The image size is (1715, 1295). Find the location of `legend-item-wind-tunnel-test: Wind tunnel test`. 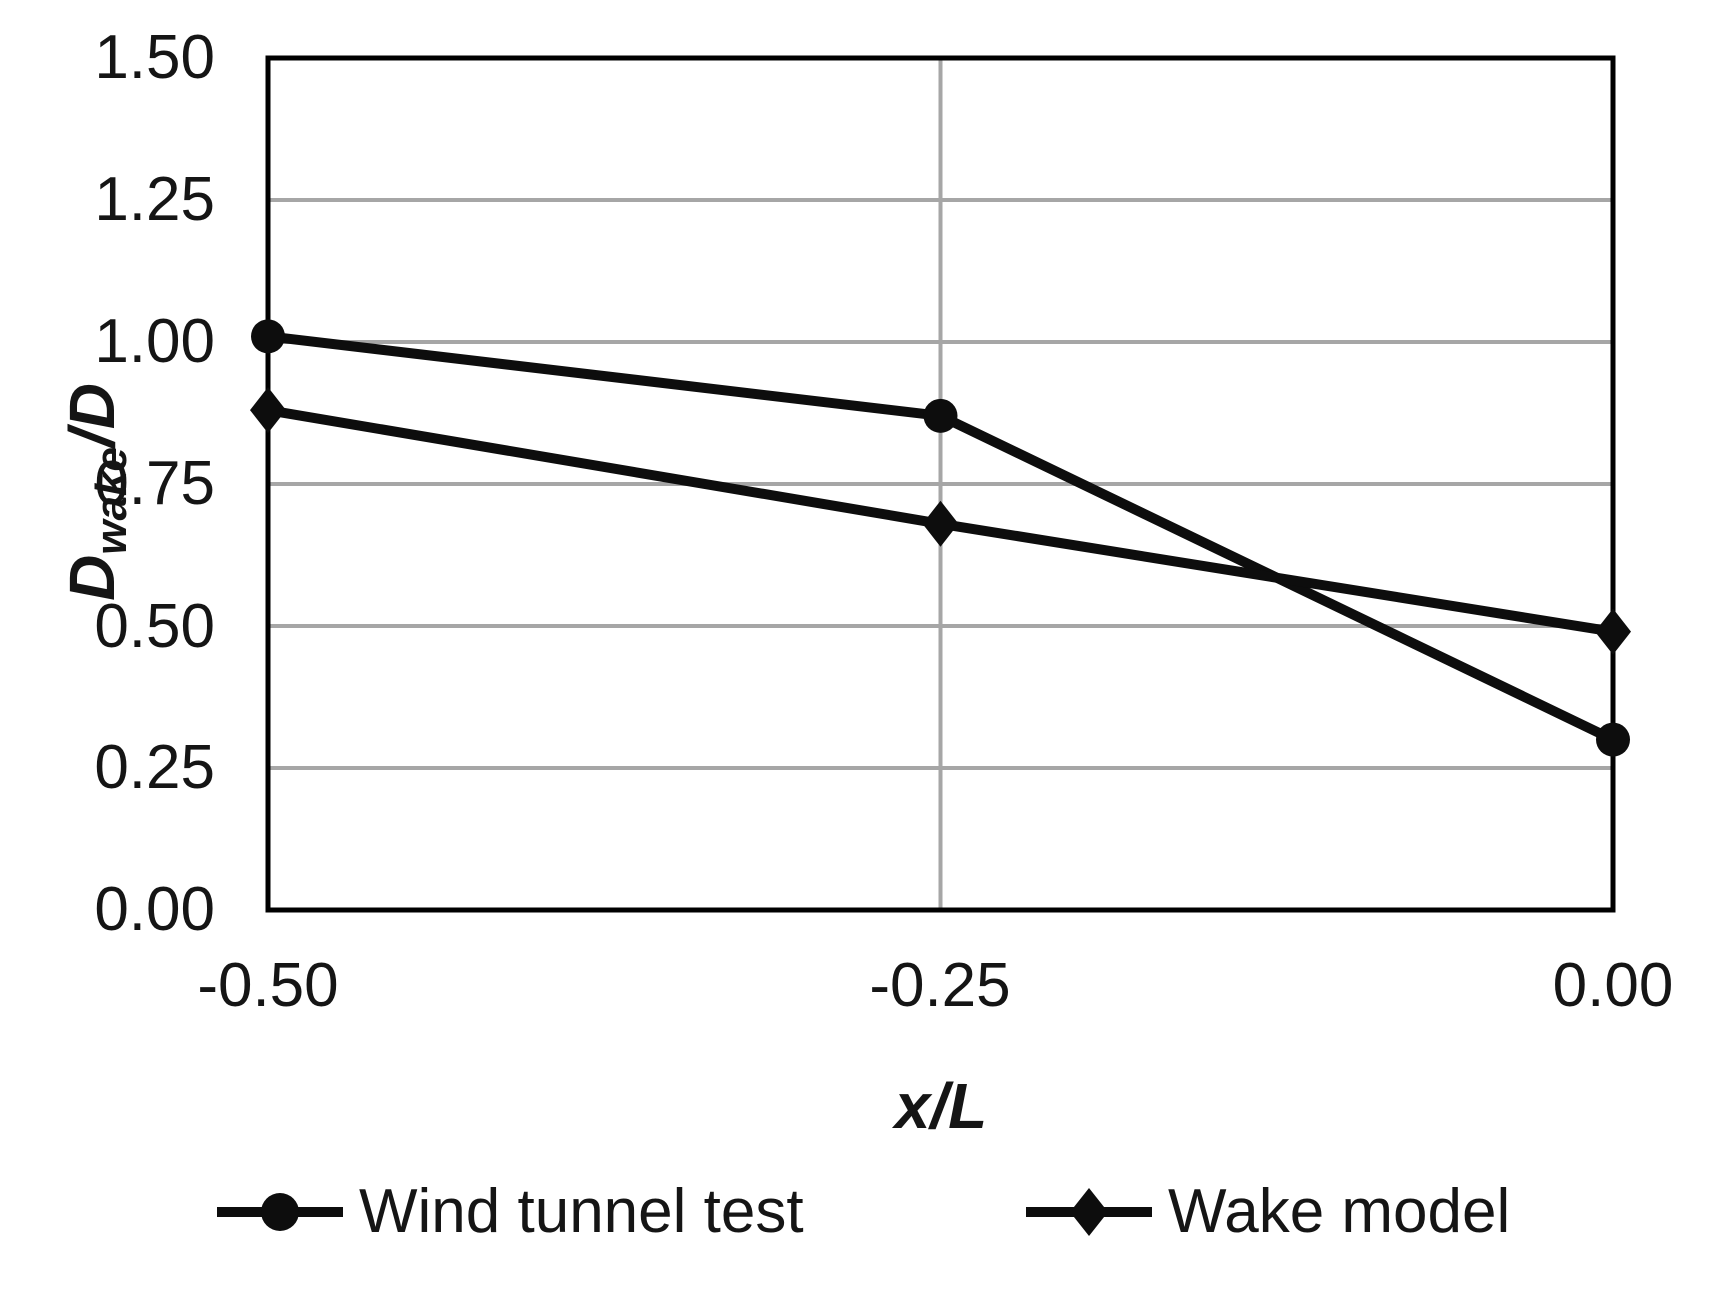

legend-item-wind-tunnel-test: Wind tunnel test is located at coordinates (509, 1212).